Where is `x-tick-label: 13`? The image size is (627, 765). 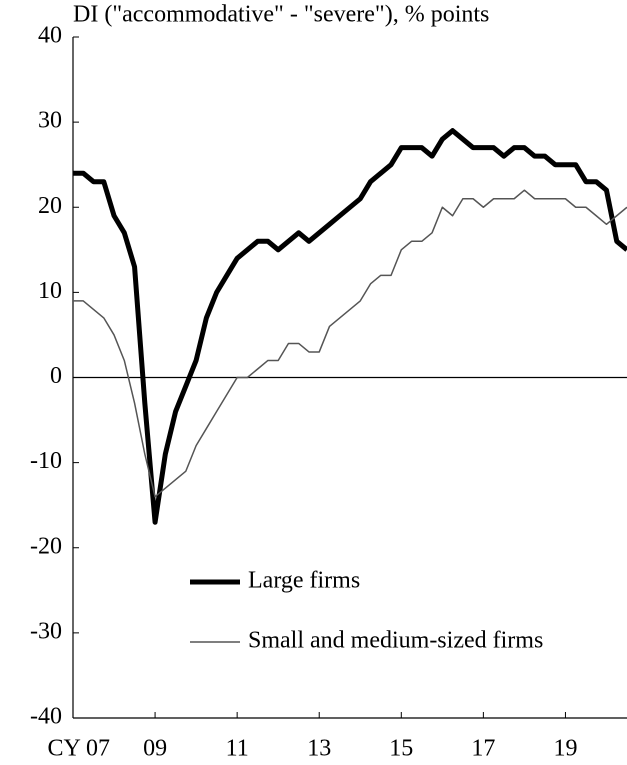
x-tick-label: 13 is located at coordinates (319, 749).